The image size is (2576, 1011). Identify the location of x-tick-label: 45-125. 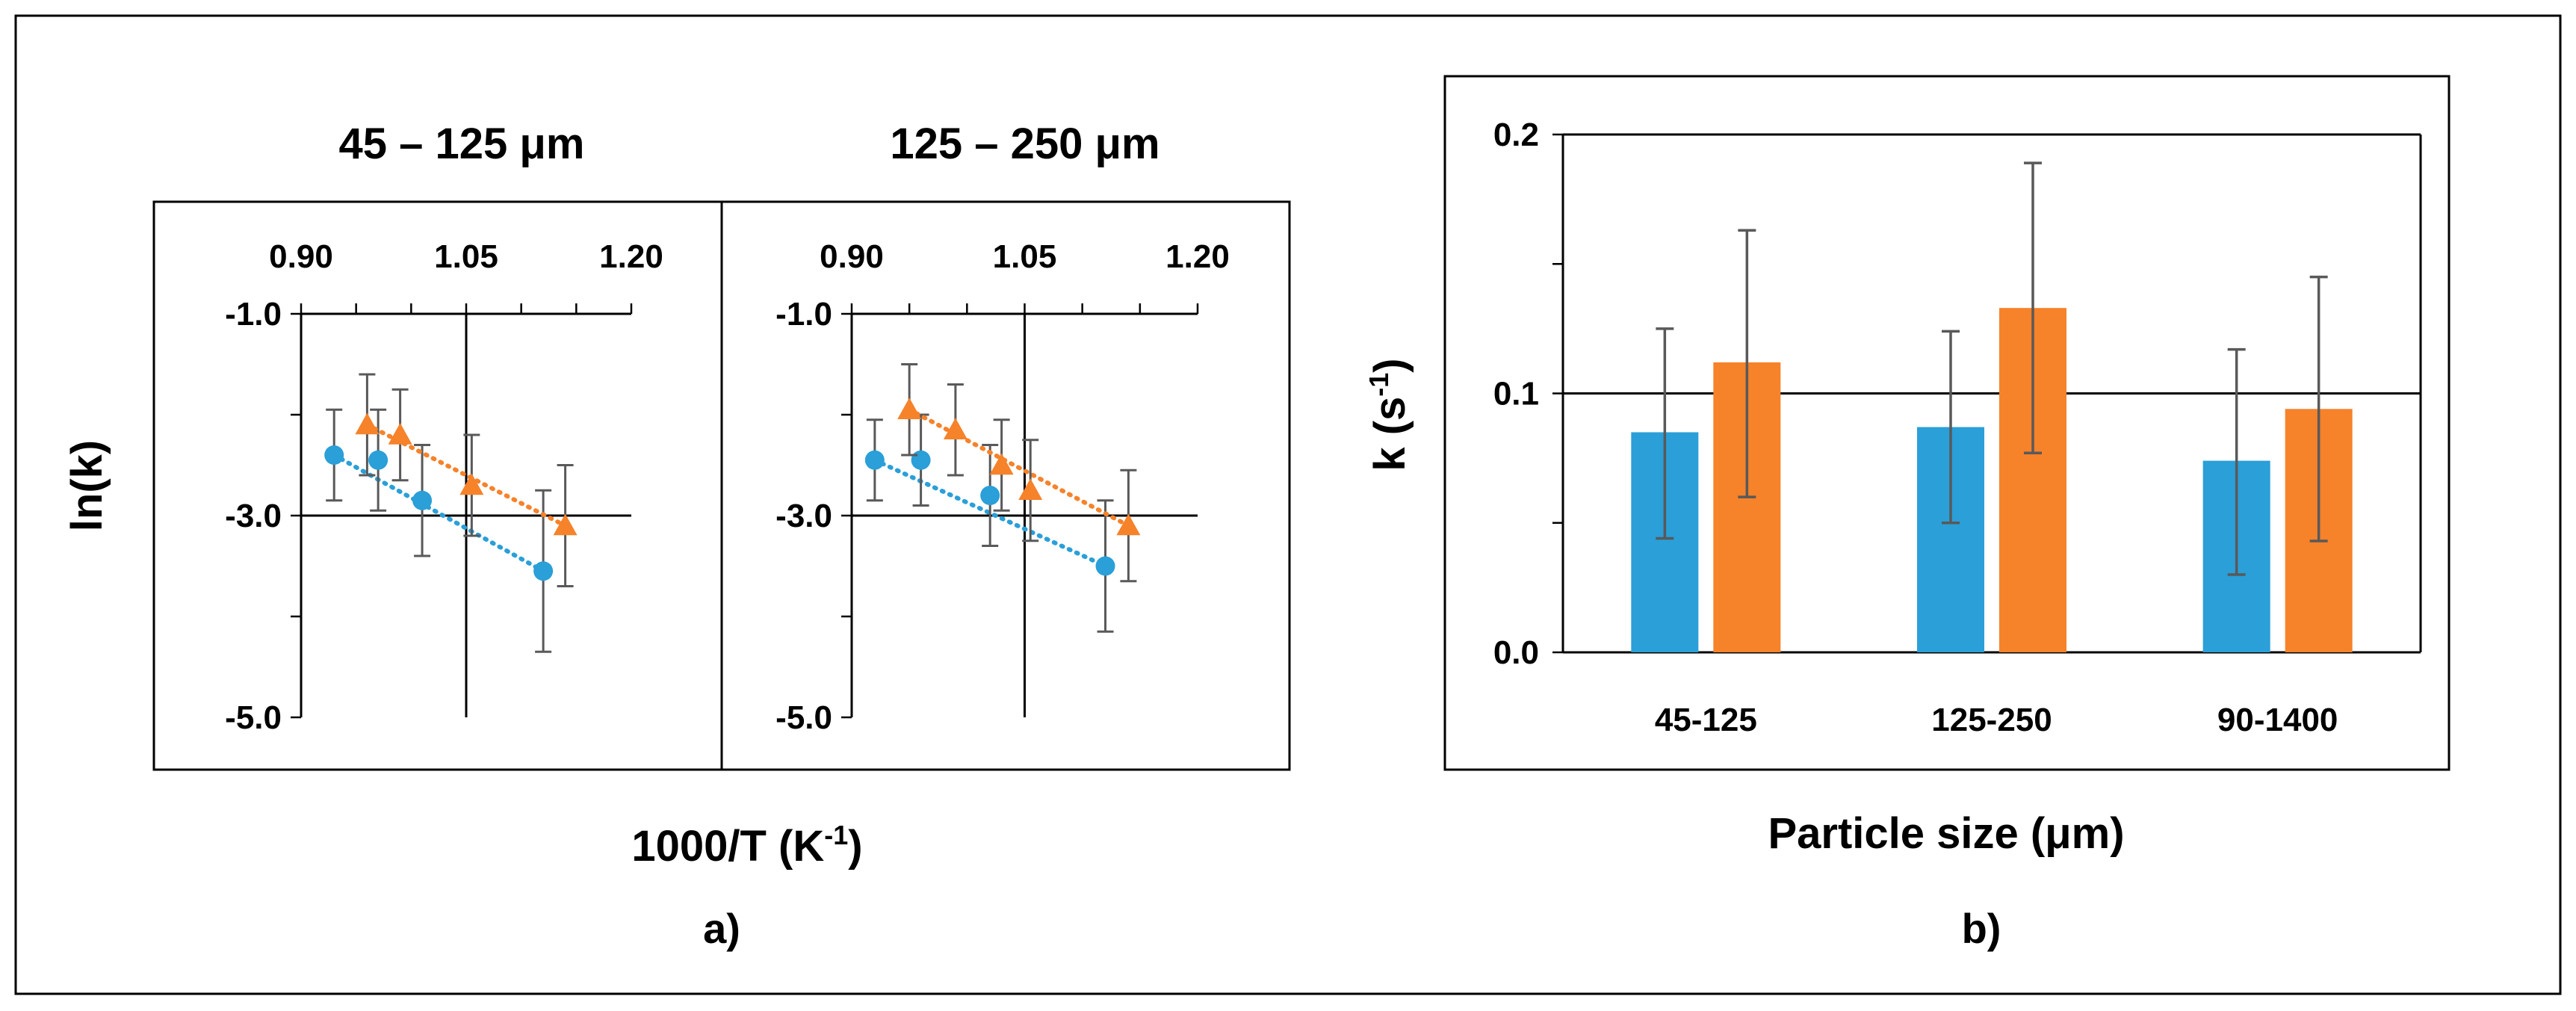
(1706, 720).